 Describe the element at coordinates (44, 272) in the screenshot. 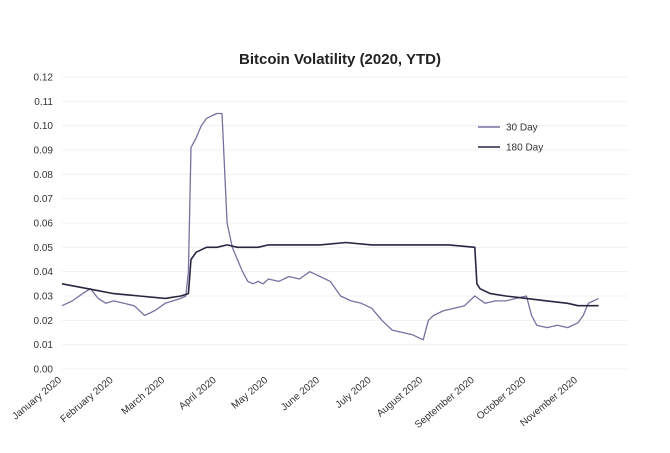

I see `y-tick-label: 0.04` at that location.